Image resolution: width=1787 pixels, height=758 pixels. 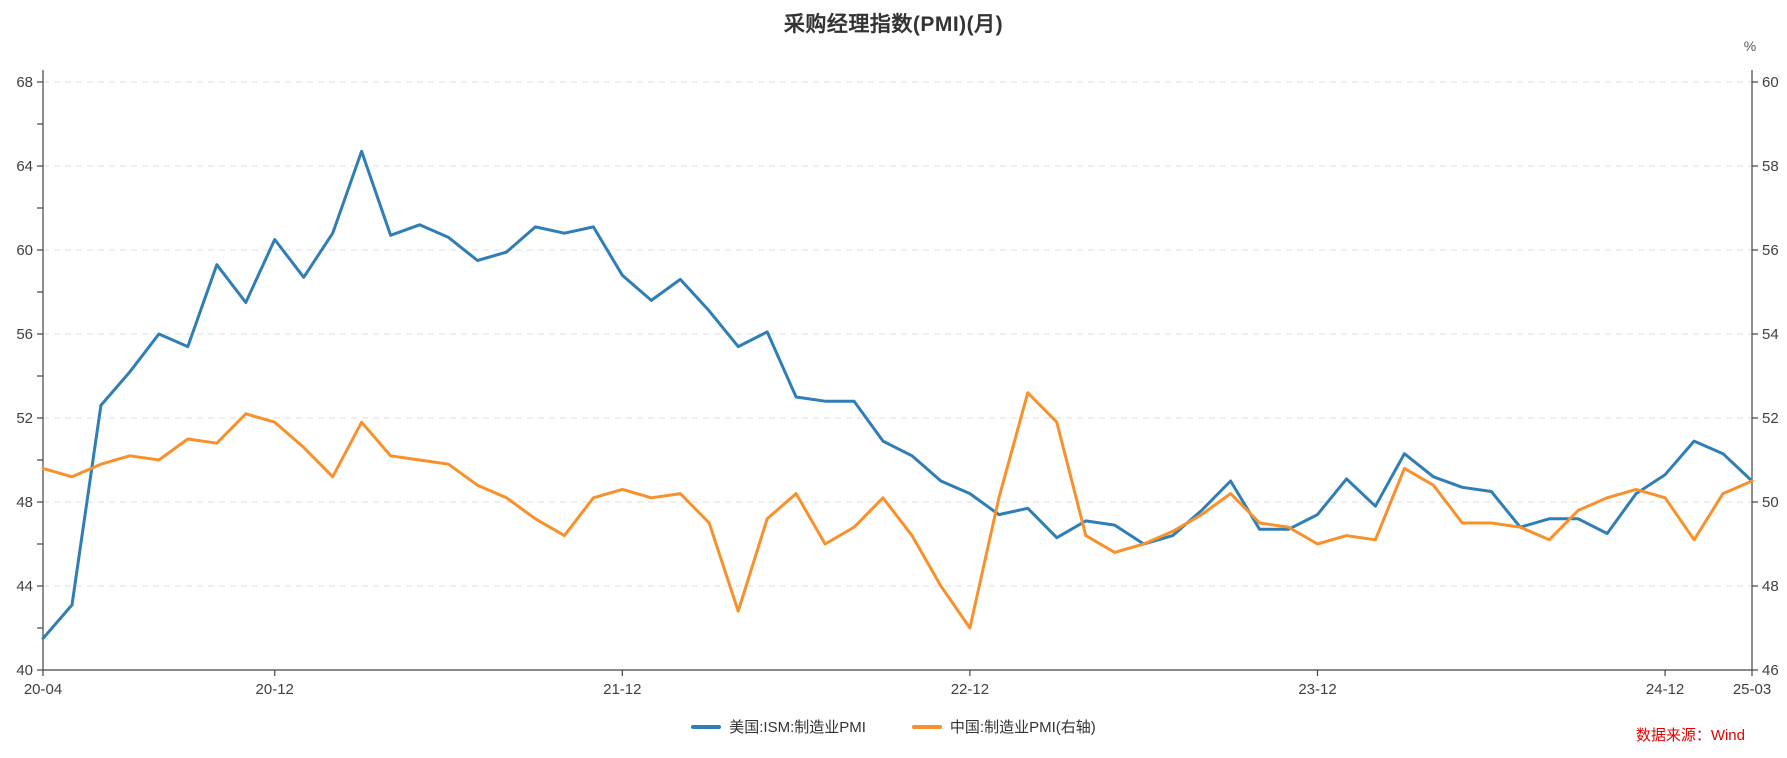 What do you see at coordinates (1770, 670) in the screenshot?
I see `right-axis-label-46: 46` at bounding box center [1770, 670].